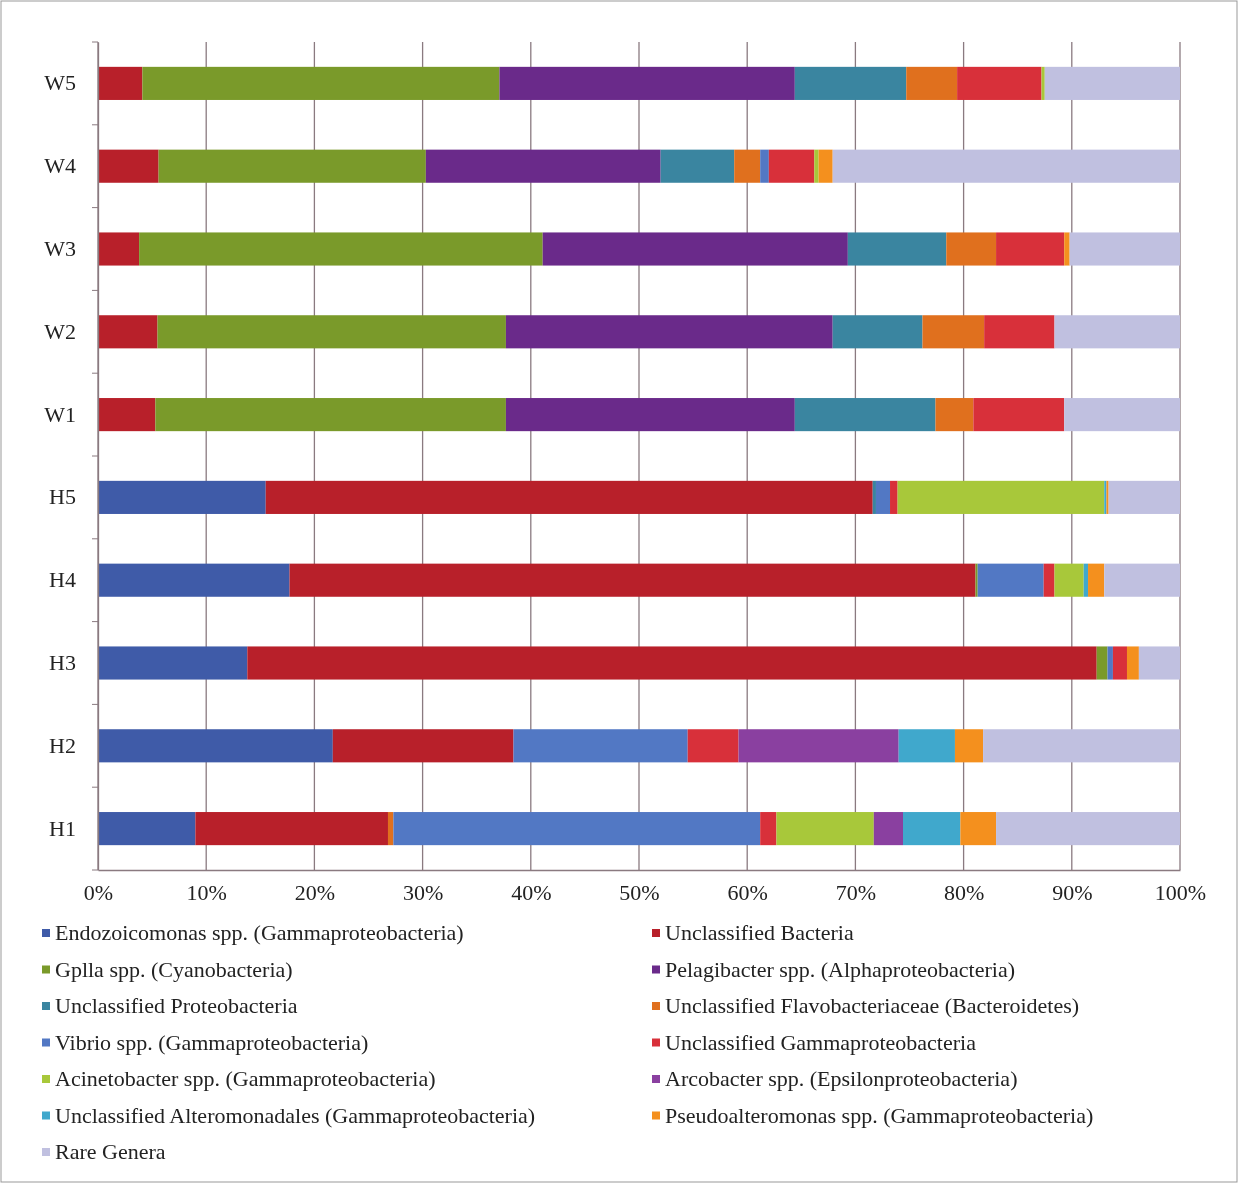 Image resolution: width=1238 pixels, height=1183 pixels. I want to click on legend-label: Vibrio spp. (Gammaproteobacteria), so click(212, 1042).